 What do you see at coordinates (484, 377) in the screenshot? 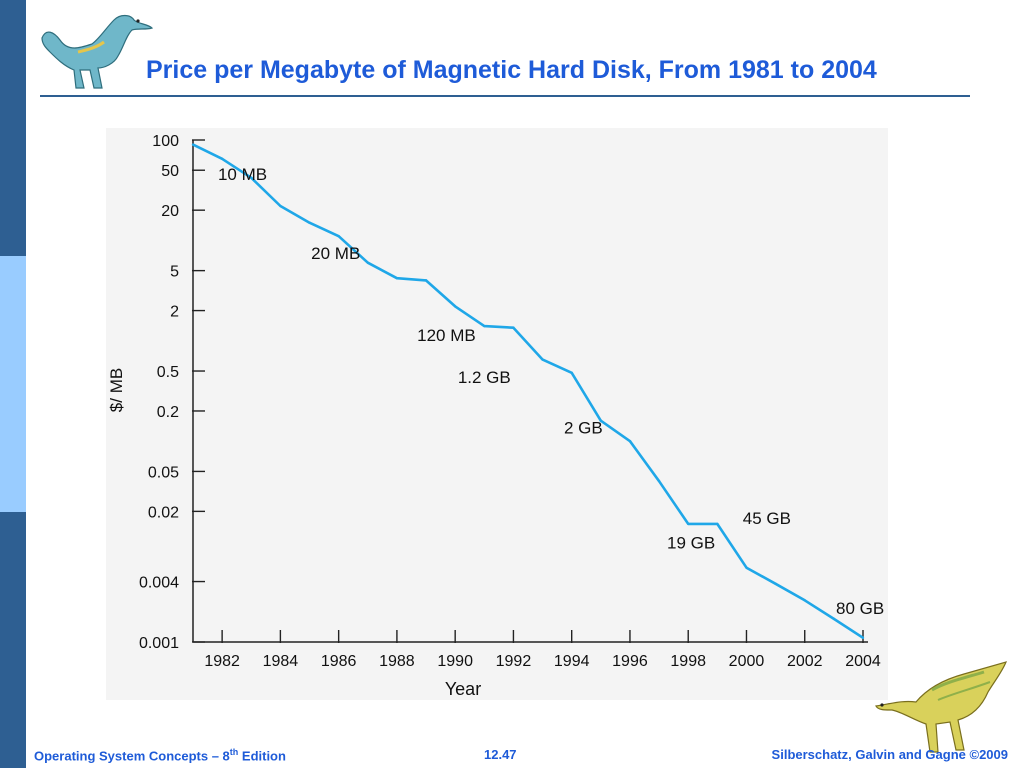
I see `capacity-label: 1.2 GB` at bounding box center [484, 377].